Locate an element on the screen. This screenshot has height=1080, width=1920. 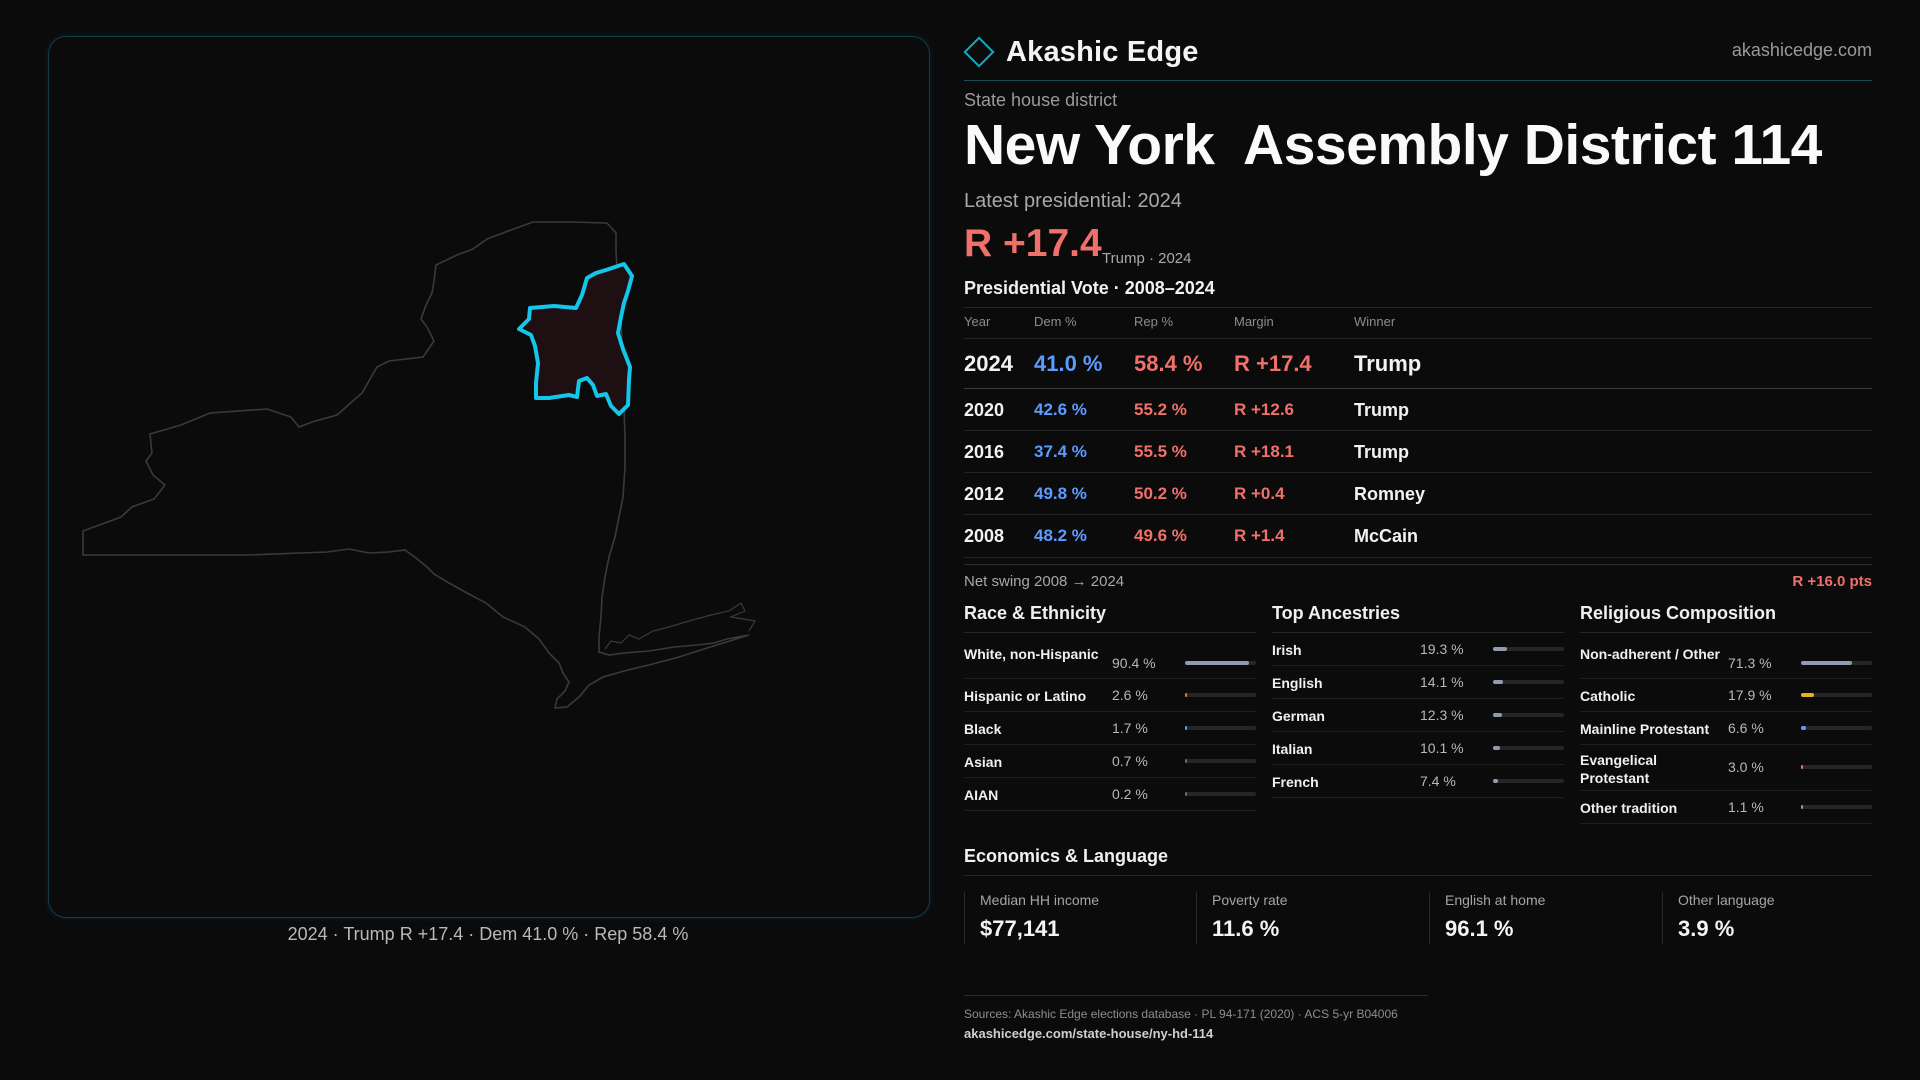
table-row: 2016 37.4 % 55.5 % R +18.1 Trump is located at coordinates (1418, 451).